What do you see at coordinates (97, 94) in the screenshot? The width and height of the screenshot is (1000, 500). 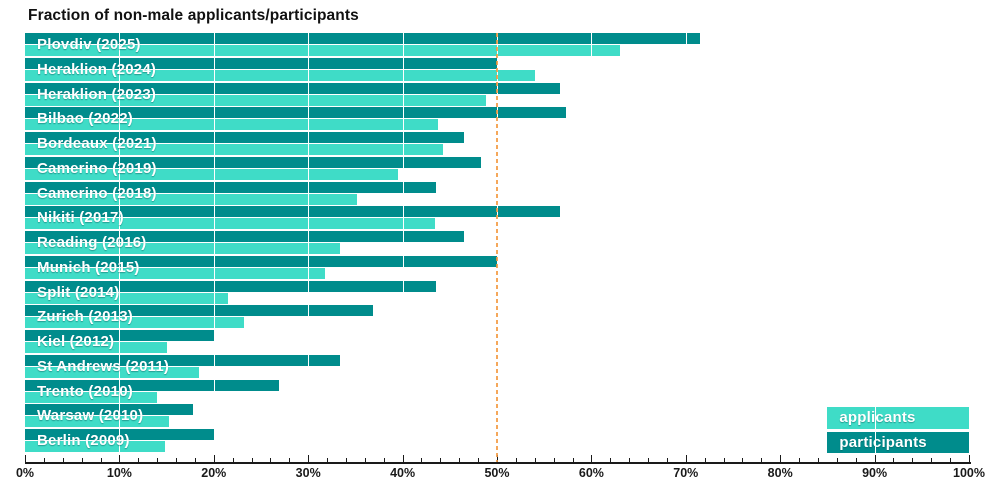 I see `category-label: Heraklion (2023)` at bounding box center [97, 94].